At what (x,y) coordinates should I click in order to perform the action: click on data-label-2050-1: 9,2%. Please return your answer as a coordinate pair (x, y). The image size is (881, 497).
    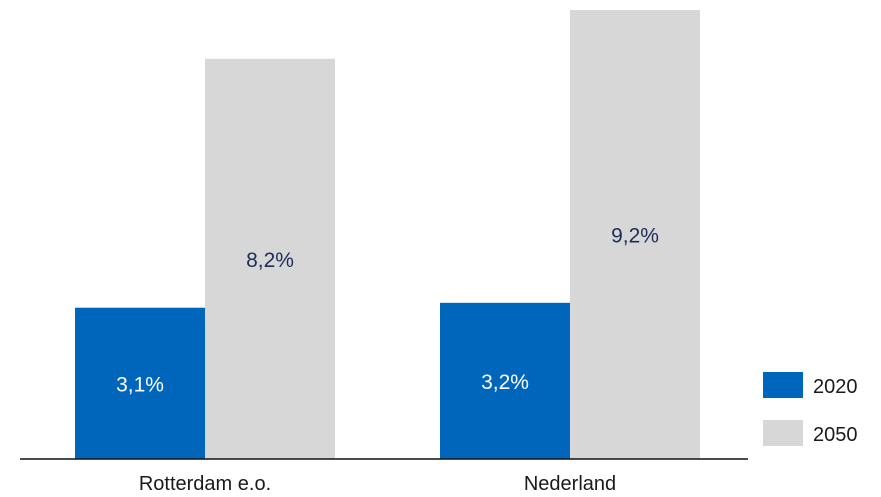
    Looking at the image, I should click on (635, 236).